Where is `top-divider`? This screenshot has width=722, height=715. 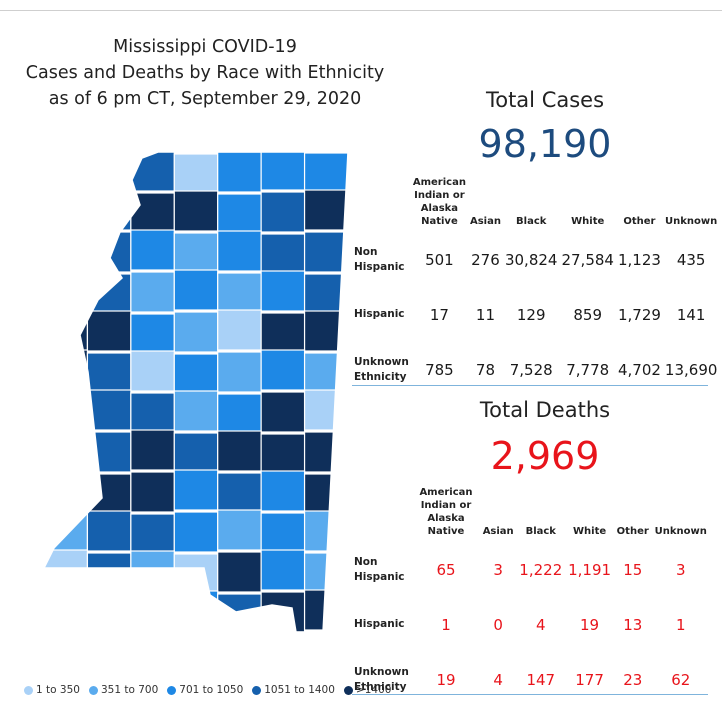
top-divider is located at coordinates (361, 10).